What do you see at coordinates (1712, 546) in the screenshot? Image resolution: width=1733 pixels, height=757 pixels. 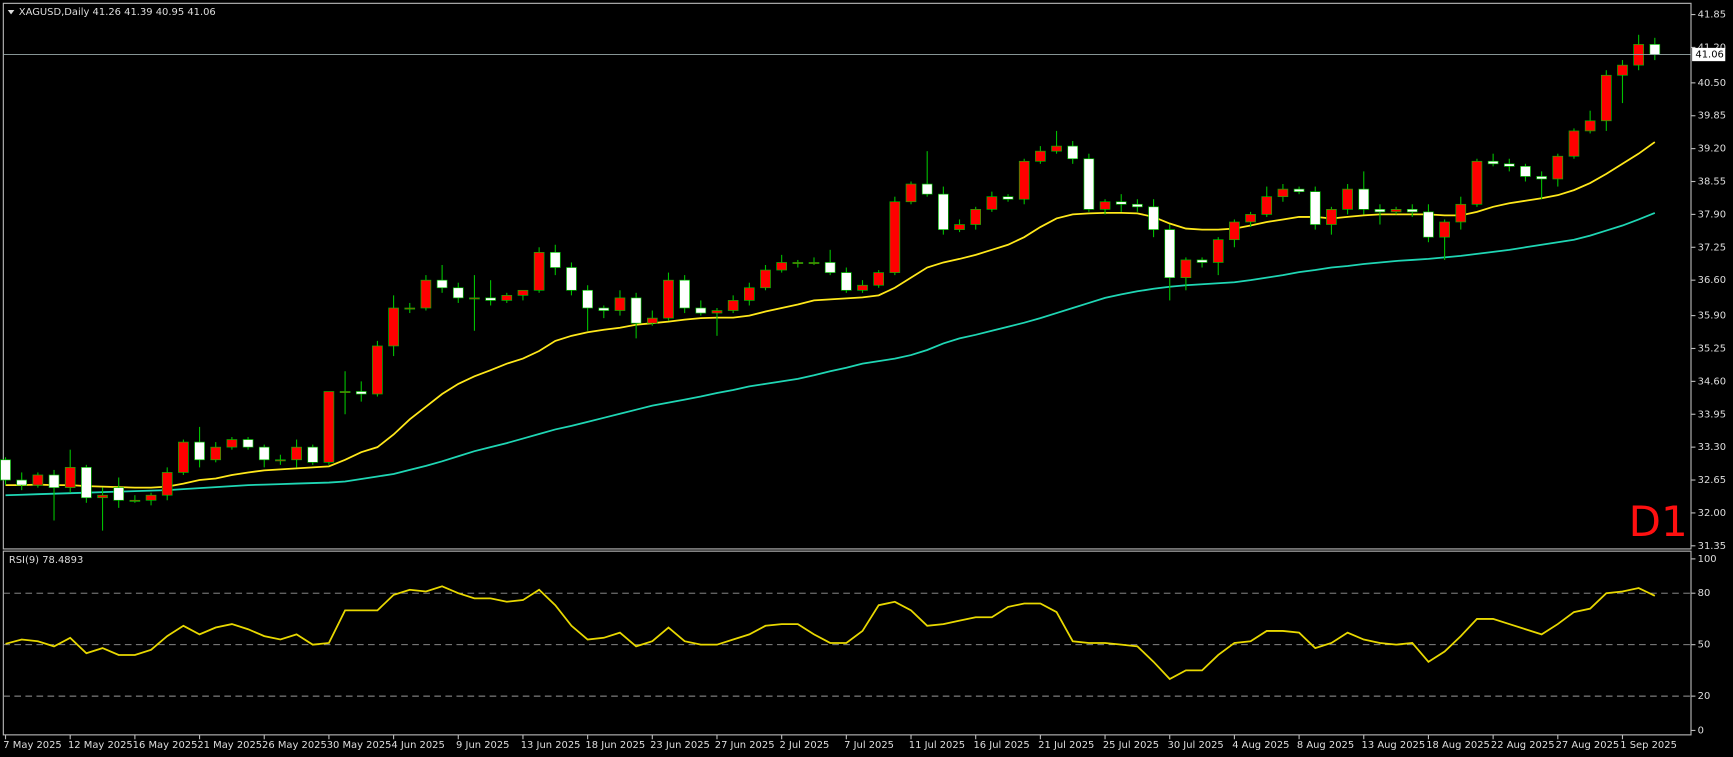 I see `y-tick-label: 31.35` at bounding box center [1712, 546].